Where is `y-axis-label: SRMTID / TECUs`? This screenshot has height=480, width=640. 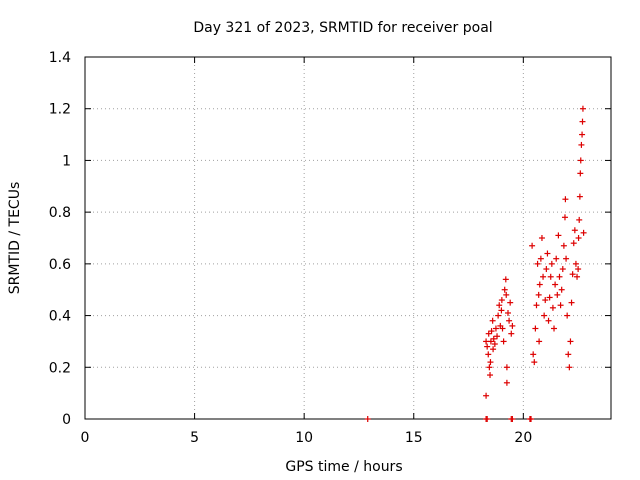
y-axis-label: SRMTID / TECUs is located at coordinates (15, 238).